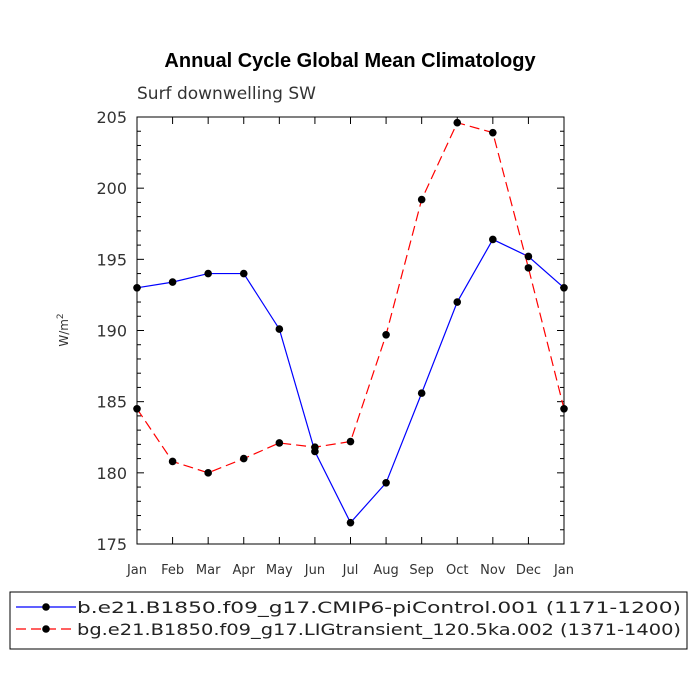  Describe the element at coordinates (61, 316) in the screenshot. I see `y-axis-label-superscript: 2` at that location.